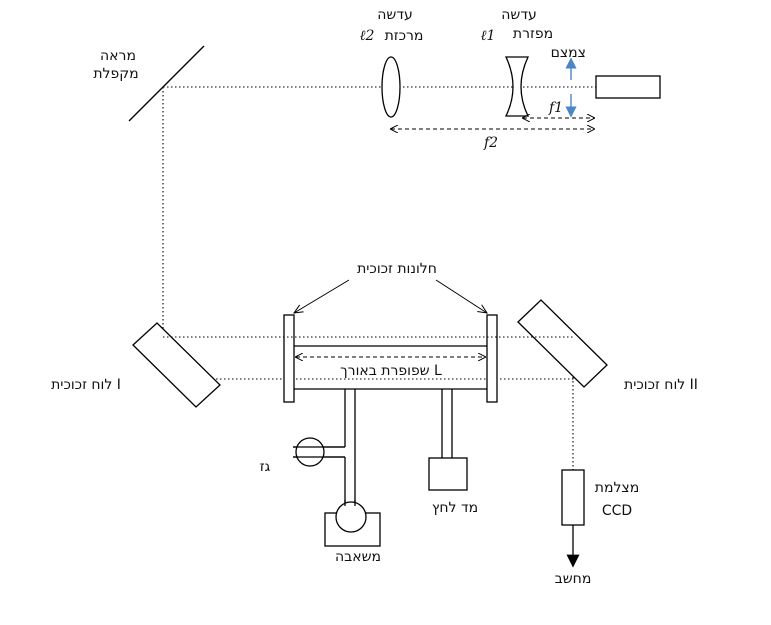 This screenshot has height=625, width=771. What do you see at coordinates (533, 34) in the screenshot?
I see `diverging-lens-name: מפזרת` at bounding box center [533, 34].